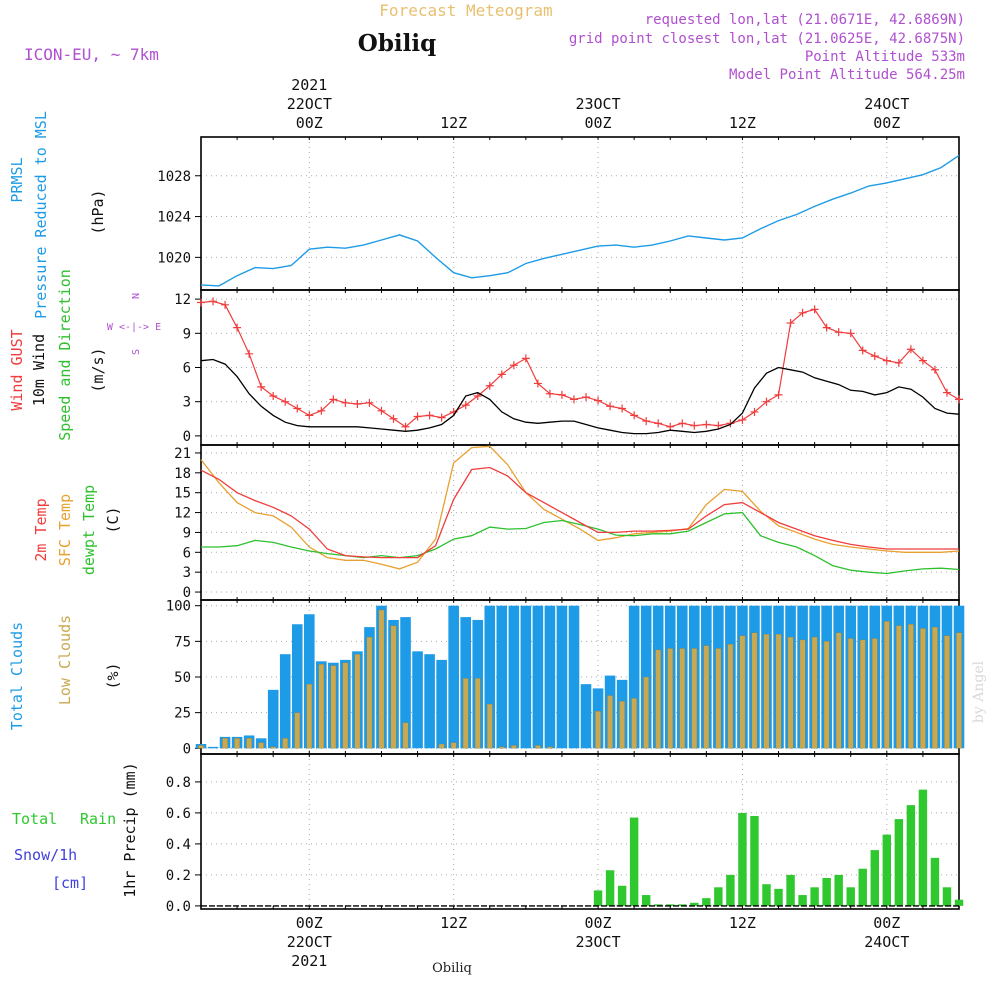 Image resolution: width=1000 pixels, height=1000 pixels. I want to click on credit-watermark: by Angel, so click(979, 691).